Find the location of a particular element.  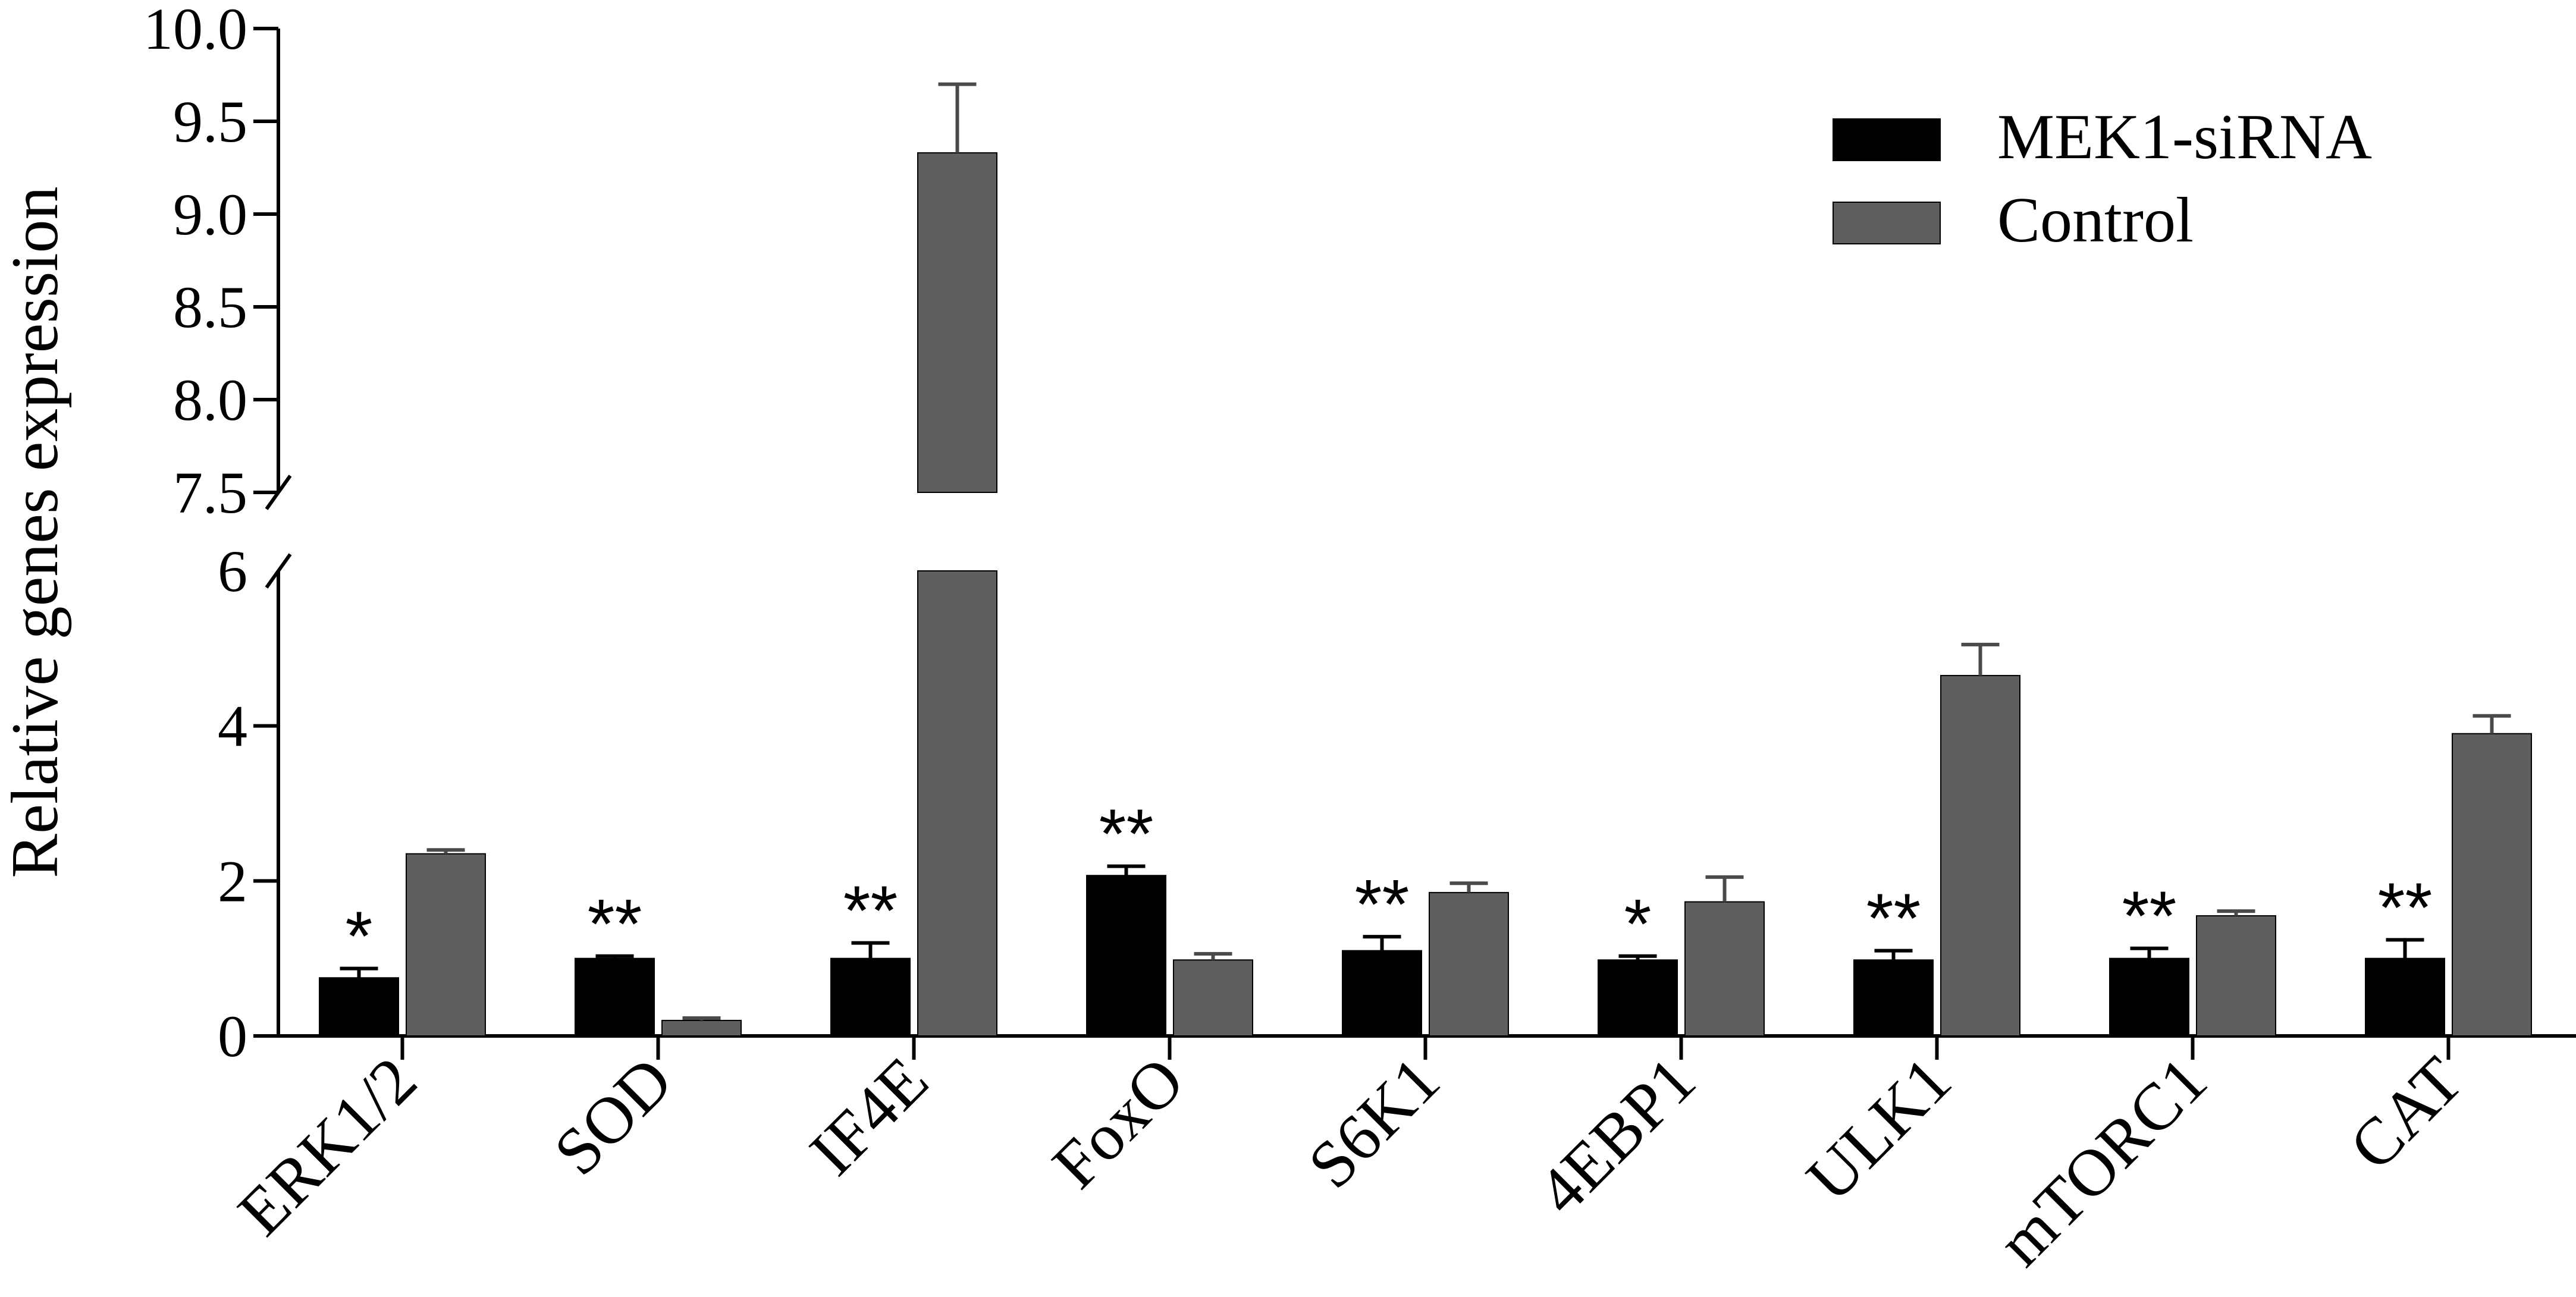

bar-control-upper is located at coordinates (957, 323).